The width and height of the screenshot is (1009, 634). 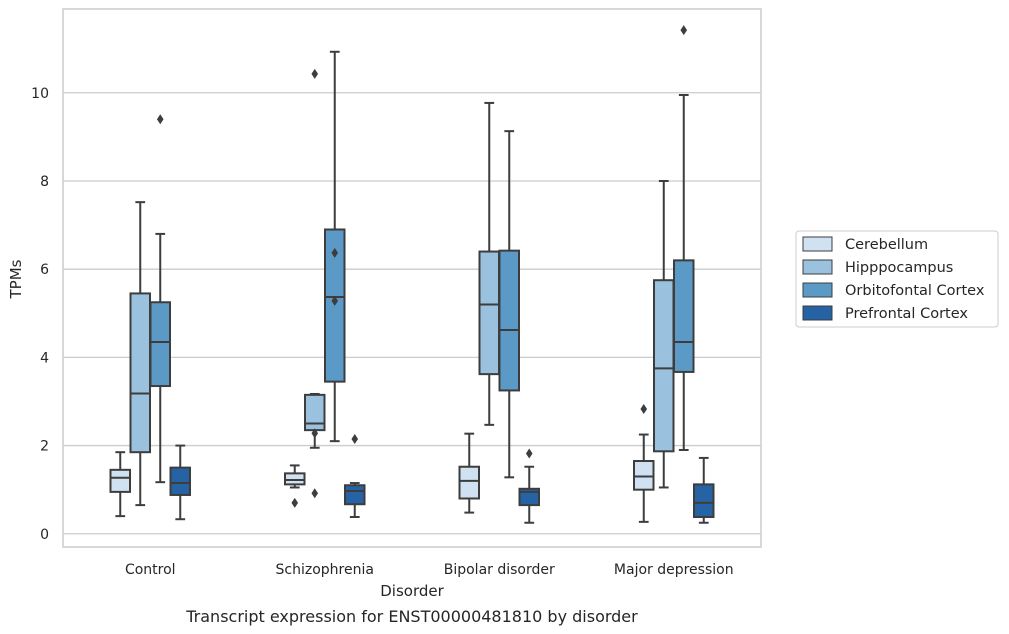 What do you see at coordinates (886, 245) in the screenshot?
I see `legend-label: Cerebellum` at bounding box center [886, 245].